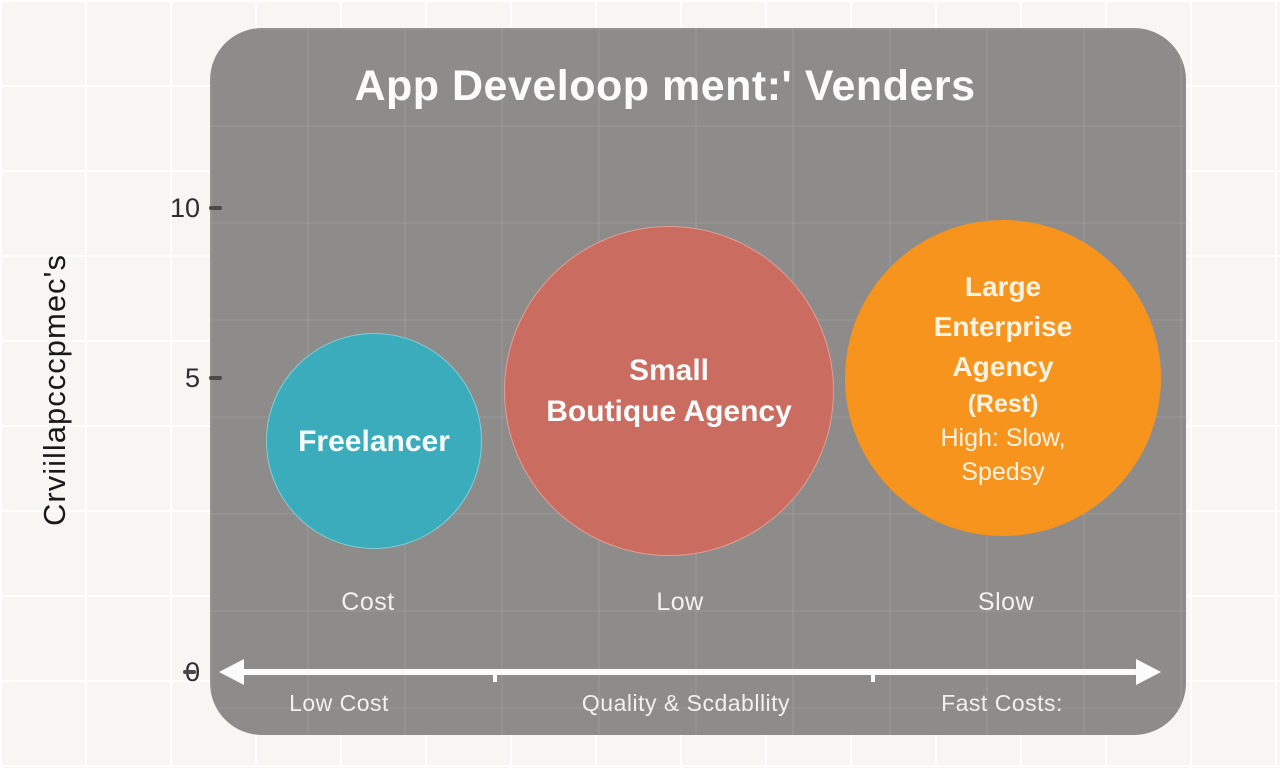 The image size is (1280, 768). Describe the element at coordinates (184, 208) in the screenshot. I see `y-tick-label-10: 10` at that location.